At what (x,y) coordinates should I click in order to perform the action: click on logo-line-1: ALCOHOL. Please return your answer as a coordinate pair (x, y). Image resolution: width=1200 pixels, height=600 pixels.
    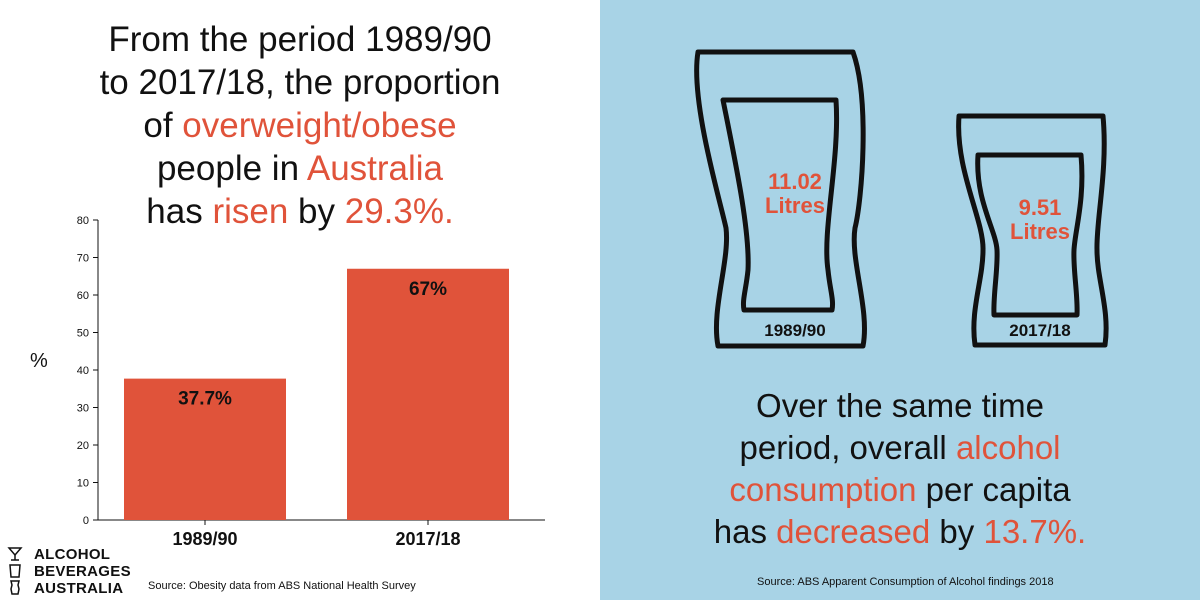
    Looking at the image, I should click on (72, 554).